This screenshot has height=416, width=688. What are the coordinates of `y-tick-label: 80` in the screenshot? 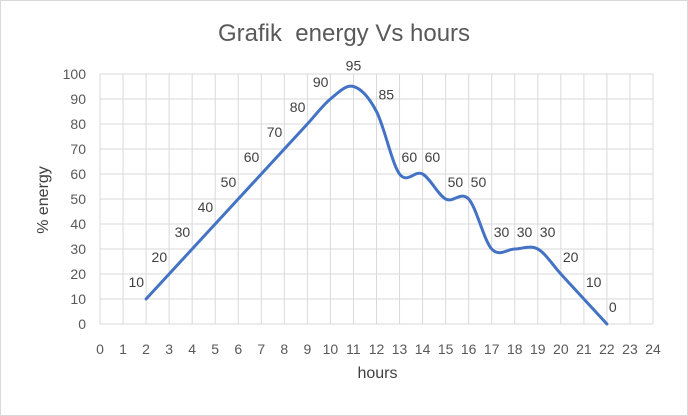 It's located at (78, 124).